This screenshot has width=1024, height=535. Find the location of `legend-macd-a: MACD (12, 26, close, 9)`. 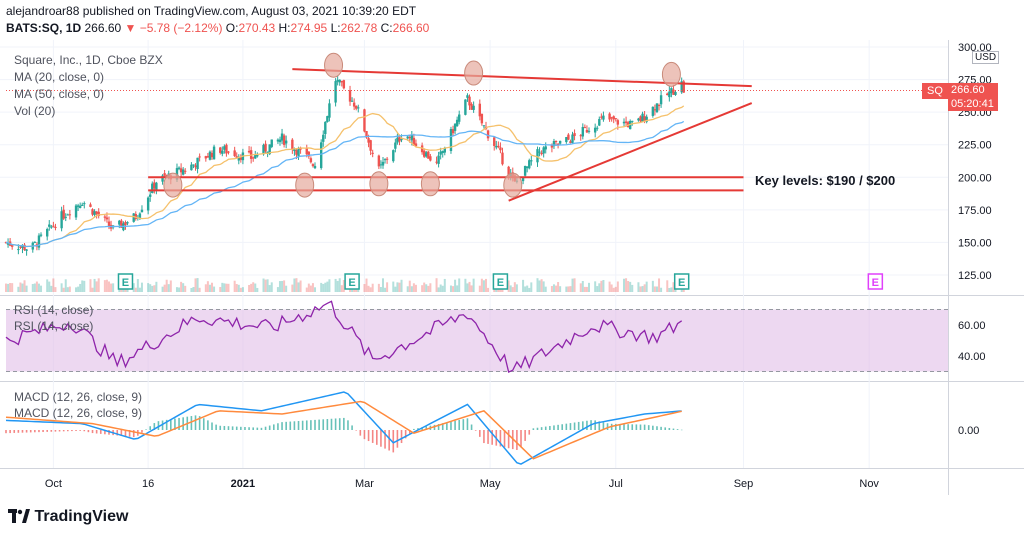

legend-macd-a: MACD (12, 26, close, 9) is located at coordinates (78, 397).